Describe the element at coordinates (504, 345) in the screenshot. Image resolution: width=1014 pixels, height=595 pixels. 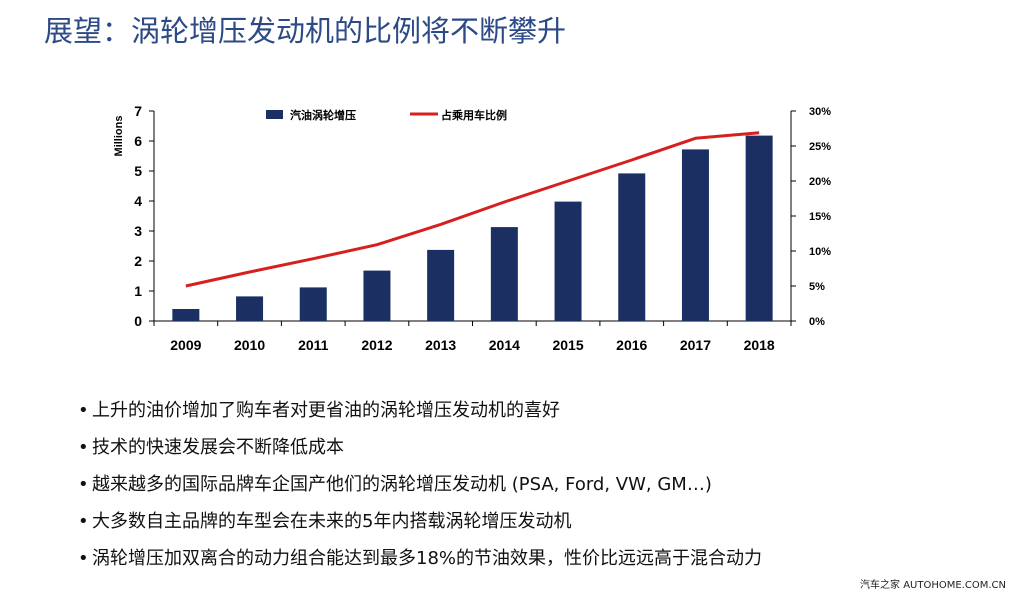
I see `x-tick-label: 2014` at that location.